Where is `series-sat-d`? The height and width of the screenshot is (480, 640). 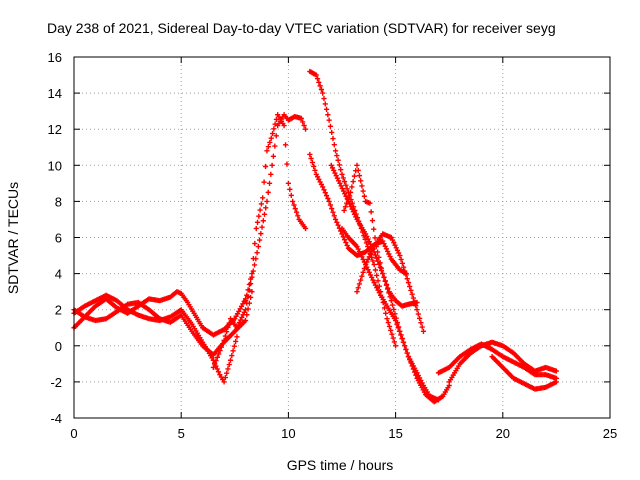
series-sat-d is located at coordinates (259, 241).